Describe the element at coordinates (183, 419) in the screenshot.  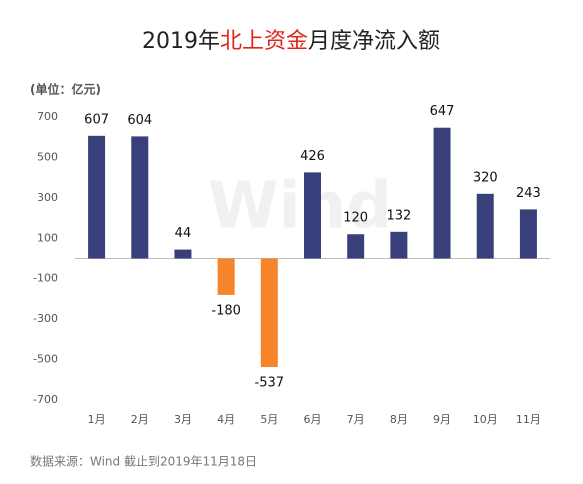
I see `x-tick-label: 3月` at that location.